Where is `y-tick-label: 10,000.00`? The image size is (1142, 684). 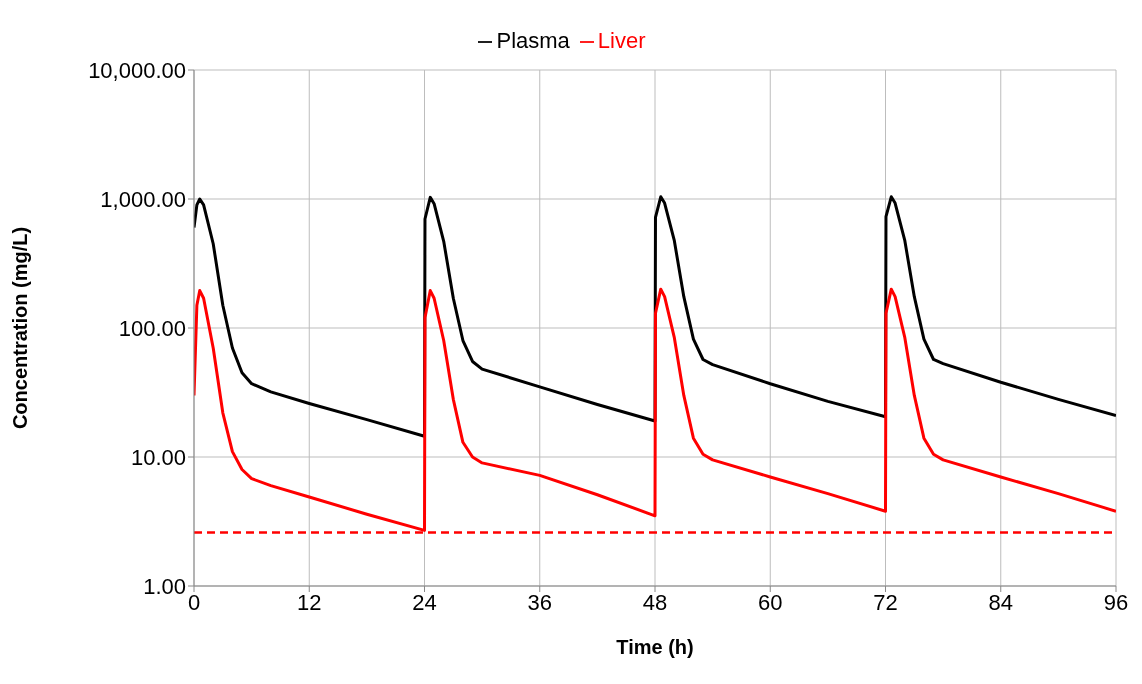
y-tick-label: 10,000.00 is located at coordinates (137, 70).